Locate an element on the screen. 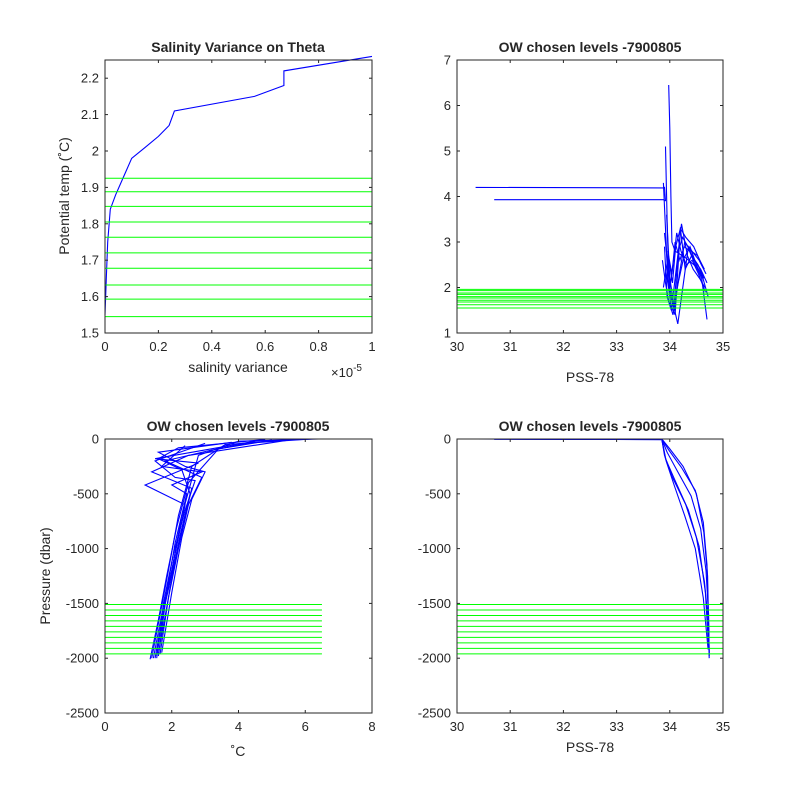 The height and width of the screenshot is (800, 800). x-tick-label: 0.2 is located at coordinates (158, 346).